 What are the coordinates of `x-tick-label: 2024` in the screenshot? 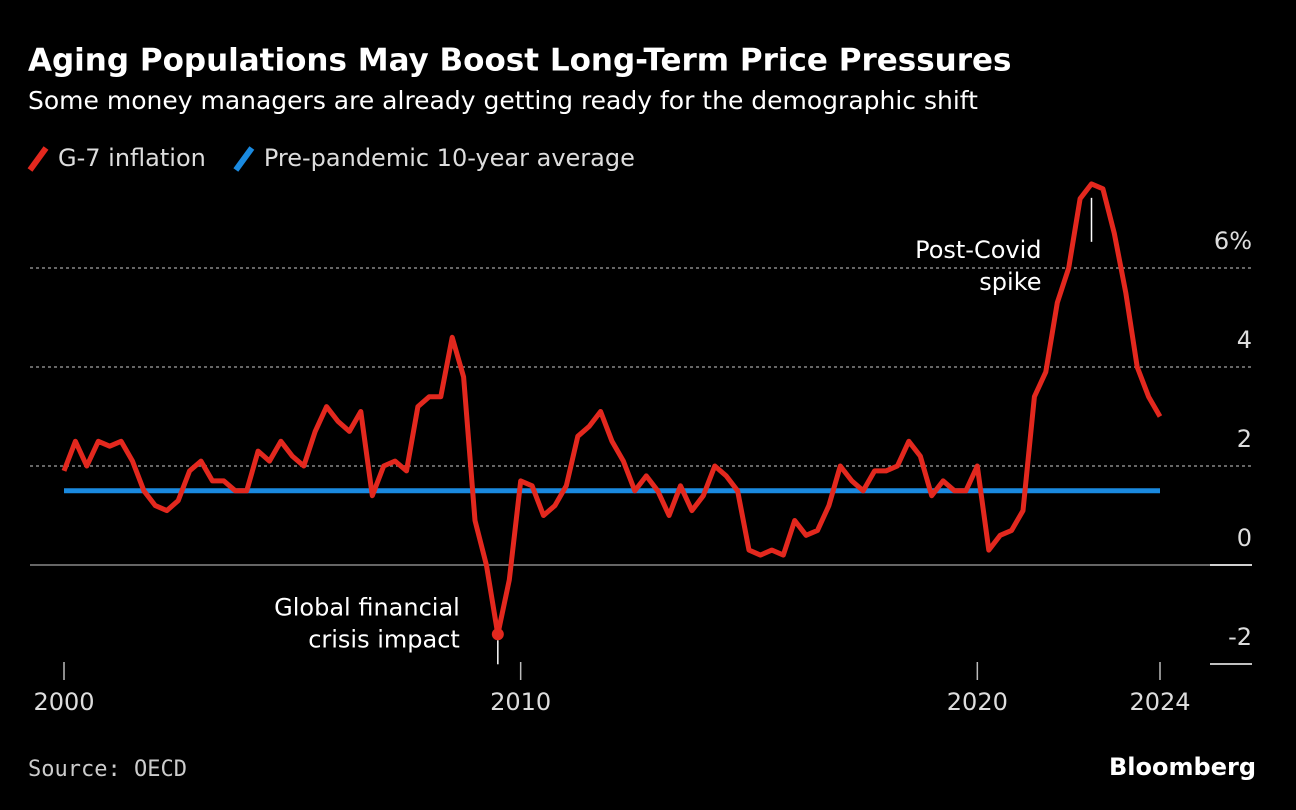 It's located at (1159, 702).